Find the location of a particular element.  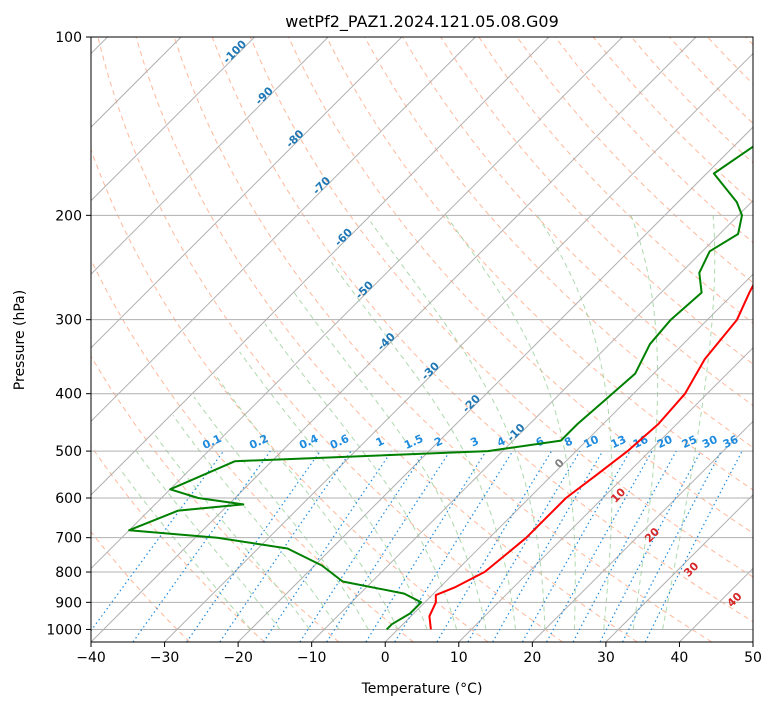

y-tick-label: 700 is located at coordinates (68, 539).